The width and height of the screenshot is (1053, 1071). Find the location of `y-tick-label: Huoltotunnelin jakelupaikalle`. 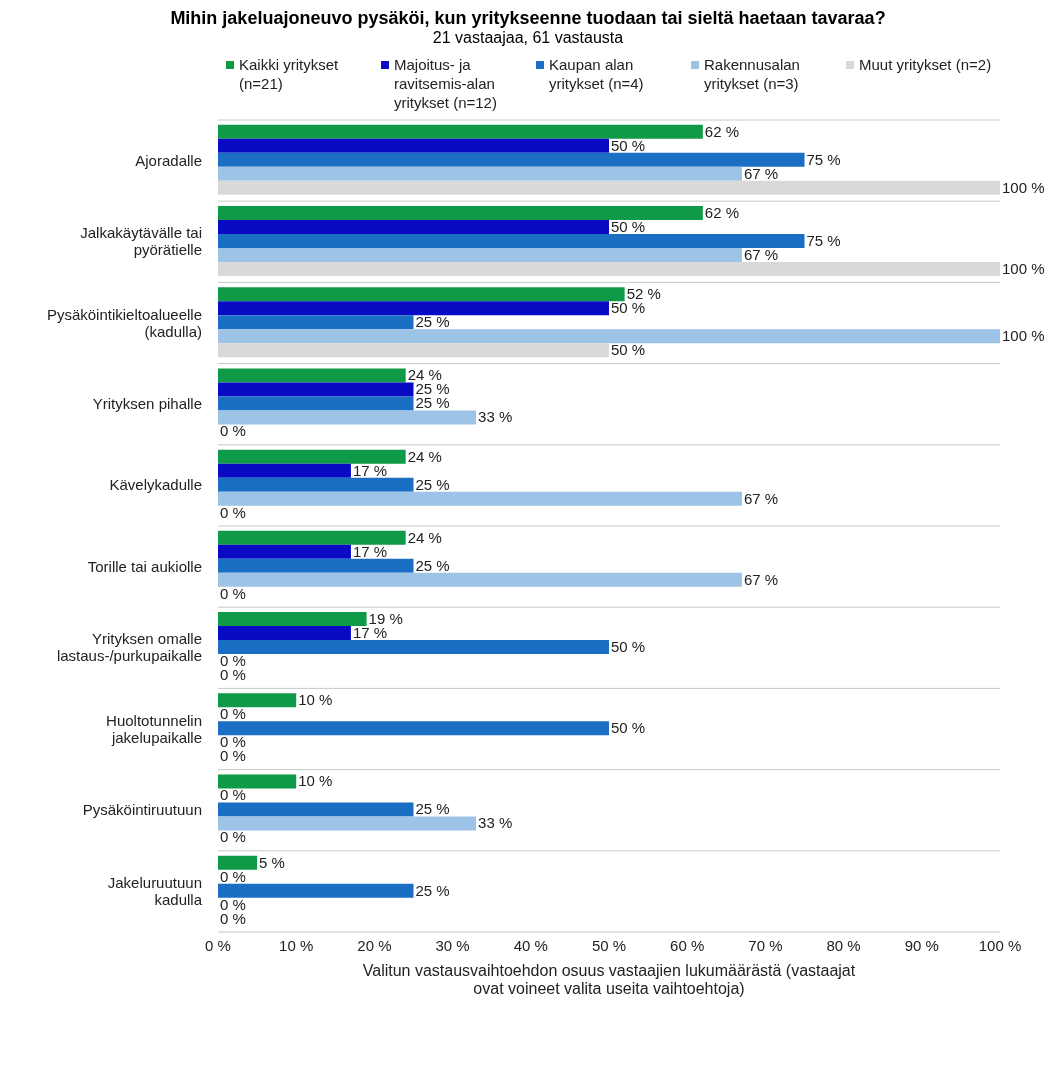

y-tick-label: Huoltotunnelin jakelupaikalle is located at coordinates (154, 728).